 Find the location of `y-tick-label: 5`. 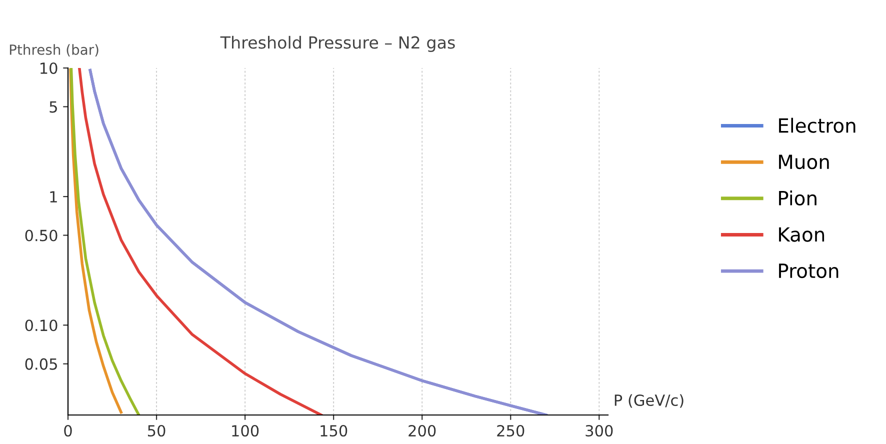

y-tick-label: 5 is located at coordinates (53, 107).